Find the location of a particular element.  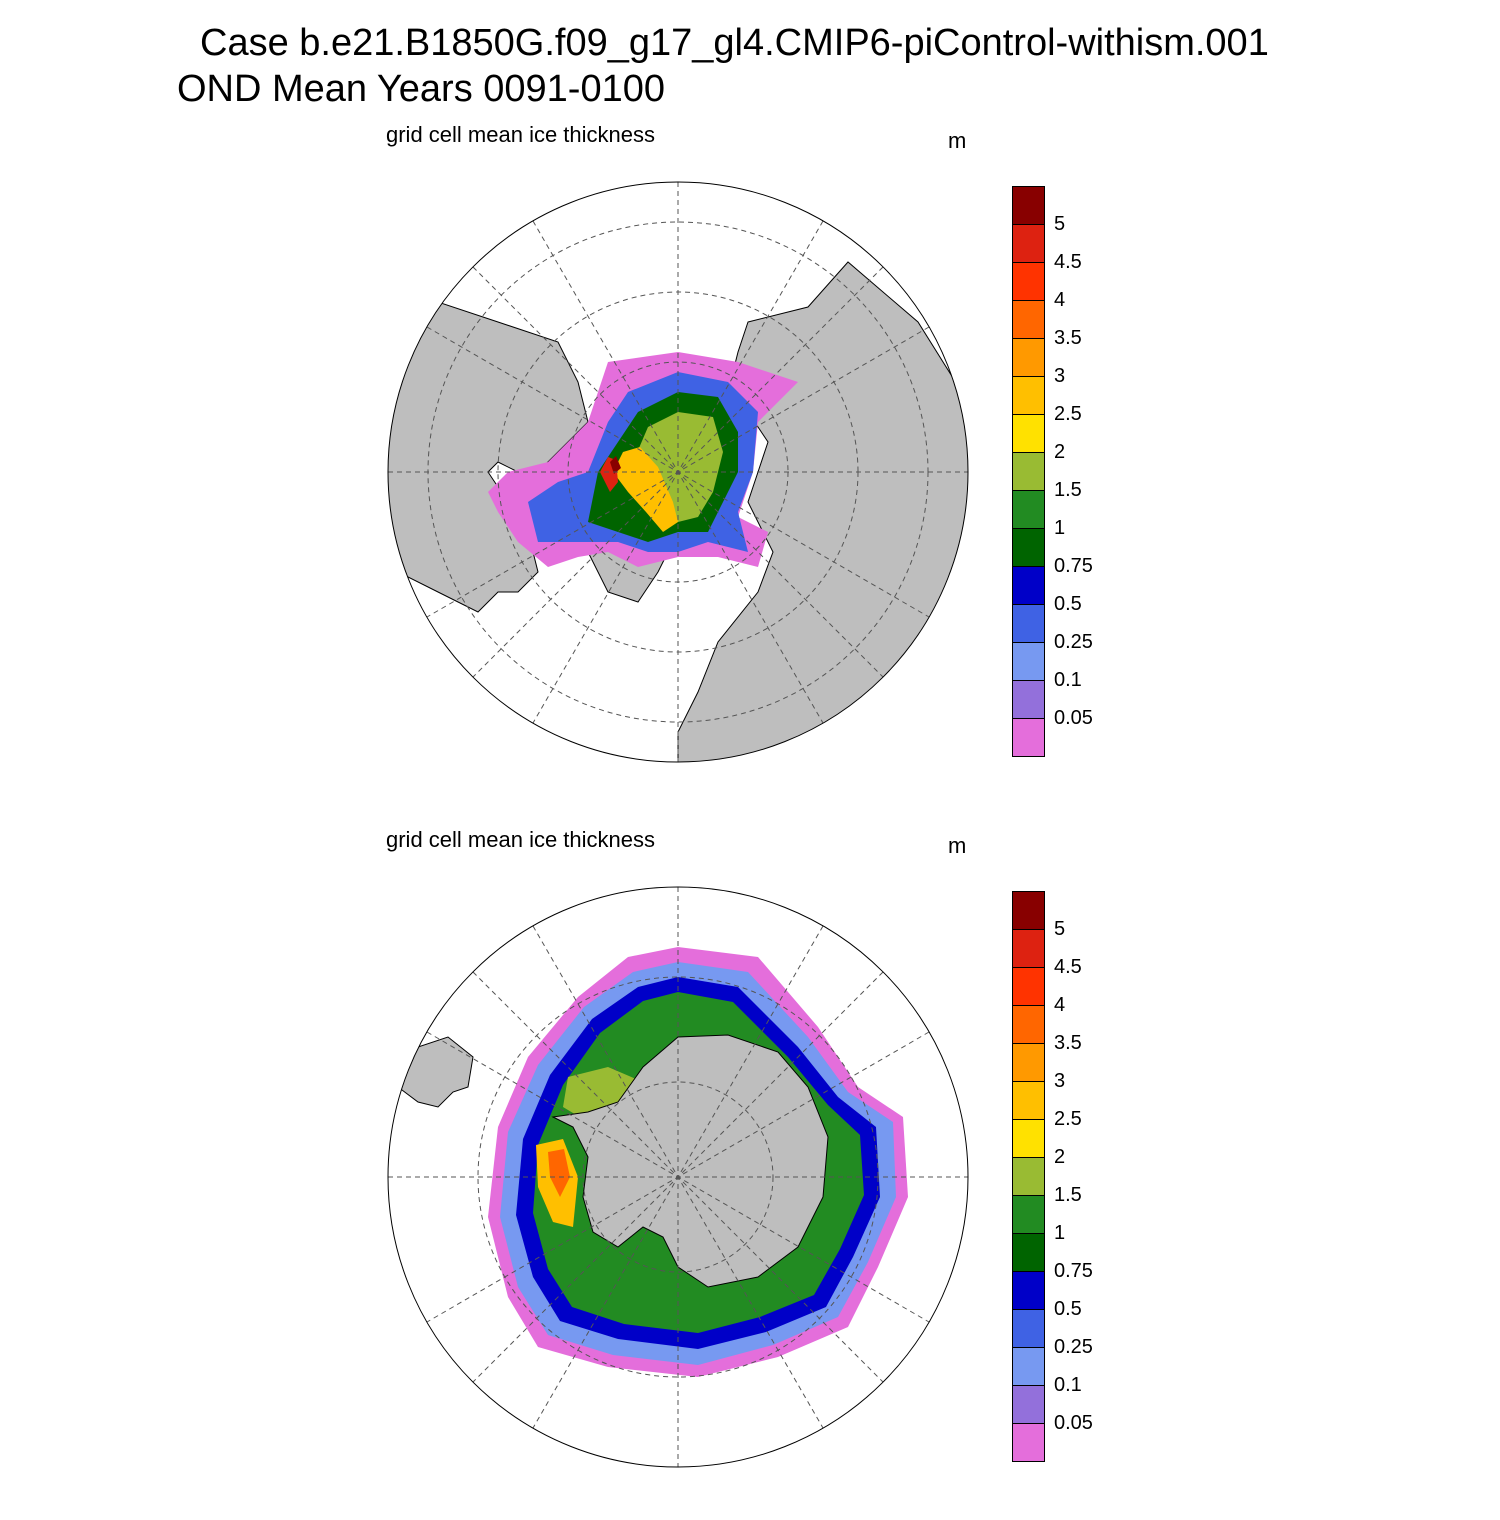

north-polar-map is located at coordinates (678, 472).